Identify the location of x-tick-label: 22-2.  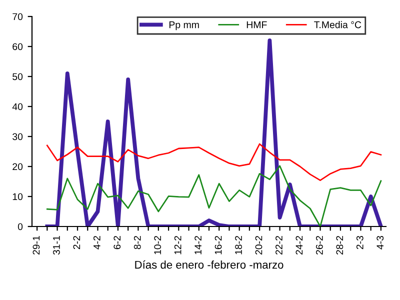
(279, 245).